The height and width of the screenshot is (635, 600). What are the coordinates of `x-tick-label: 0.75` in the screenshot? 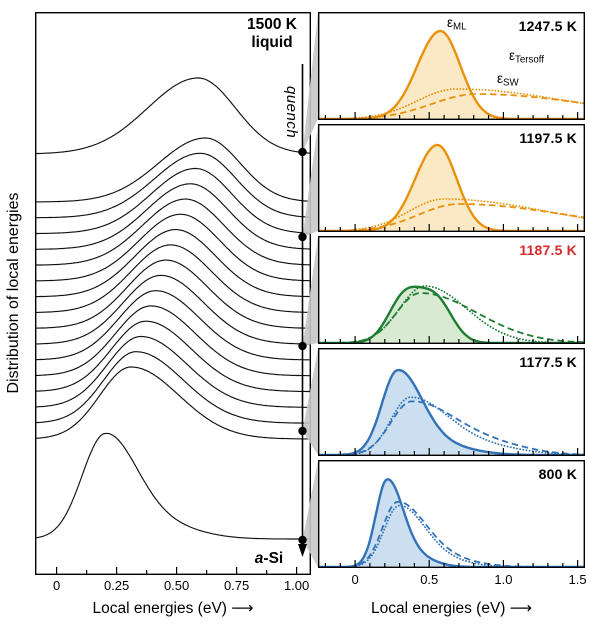 It's located at (236, 585).